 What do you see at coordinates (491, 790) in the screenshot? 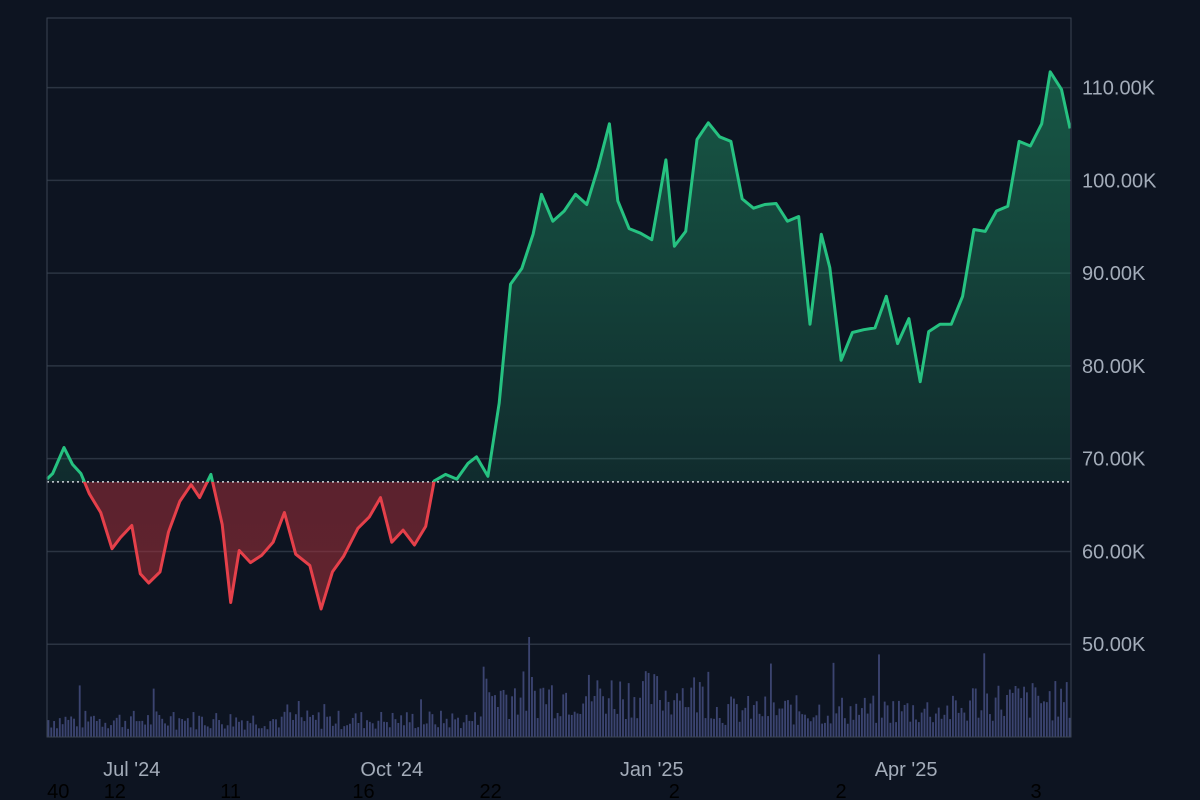
I see `volume-label: 22` at bounding box center [491, 790].